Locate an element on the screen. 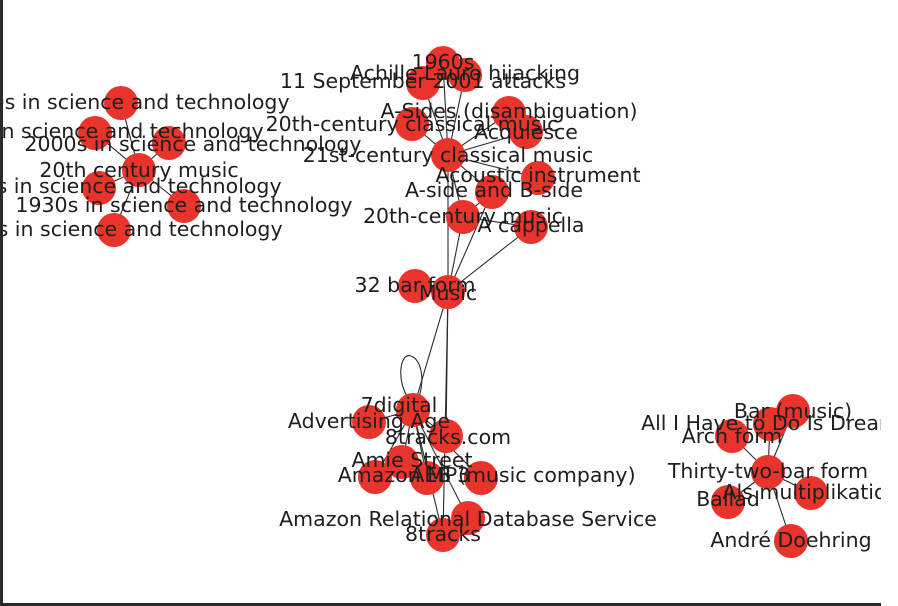  node-1930s-in-science-and-technology is located at coordinates (184, 206).